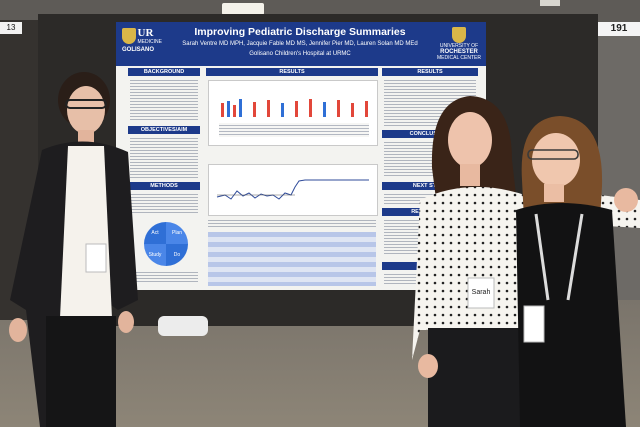  What do you see at coordinates (430, 102) in the screenshot?
I see `results-2-text` at bounding box center [430, 102].